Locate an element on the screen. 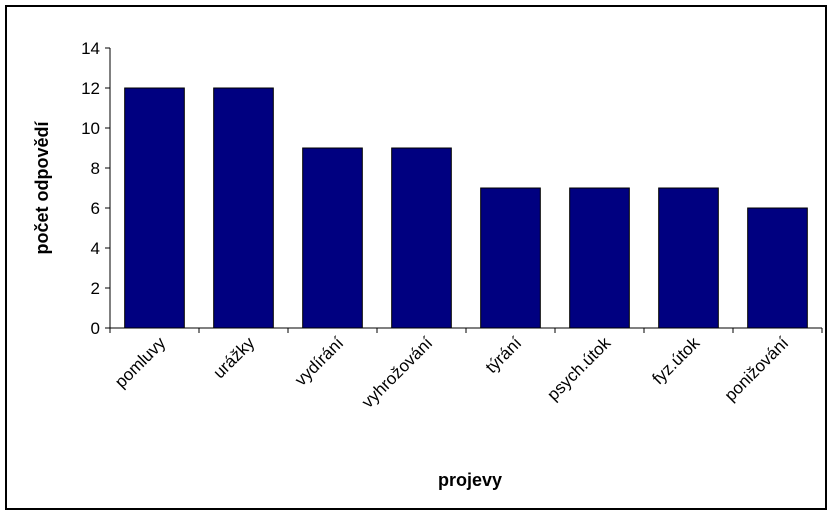 The image size is (830, 513). y-tick-label-14: 14 is located at coordinates (90, 48).